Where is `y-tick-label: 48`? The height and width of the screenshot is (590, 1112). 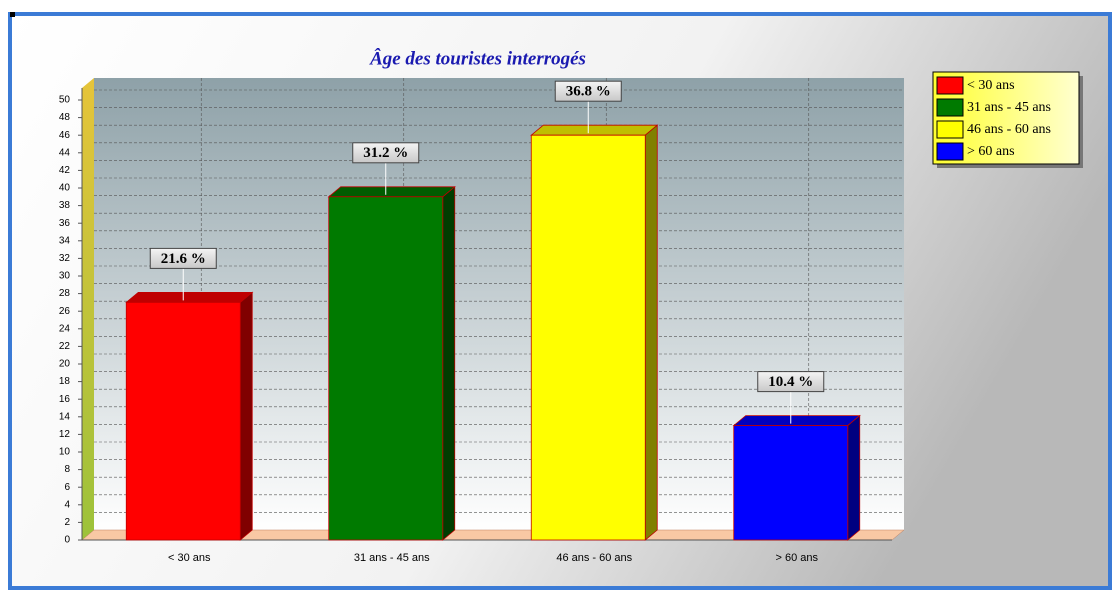 y-tick-label: 48 is located at coordinates (65, 117).